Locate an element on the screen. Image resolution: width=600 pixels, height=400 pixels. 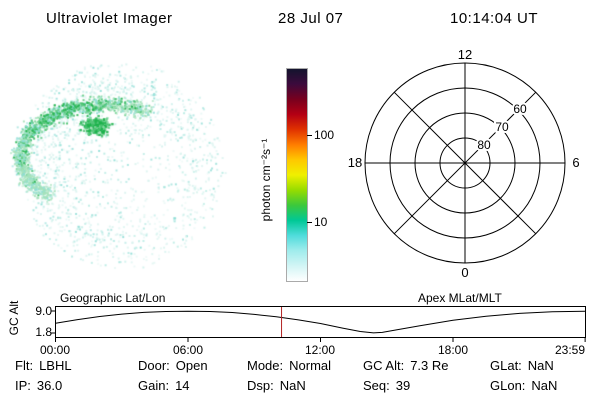
status-flt-label: Flt: is located at coordinates (24, 365).